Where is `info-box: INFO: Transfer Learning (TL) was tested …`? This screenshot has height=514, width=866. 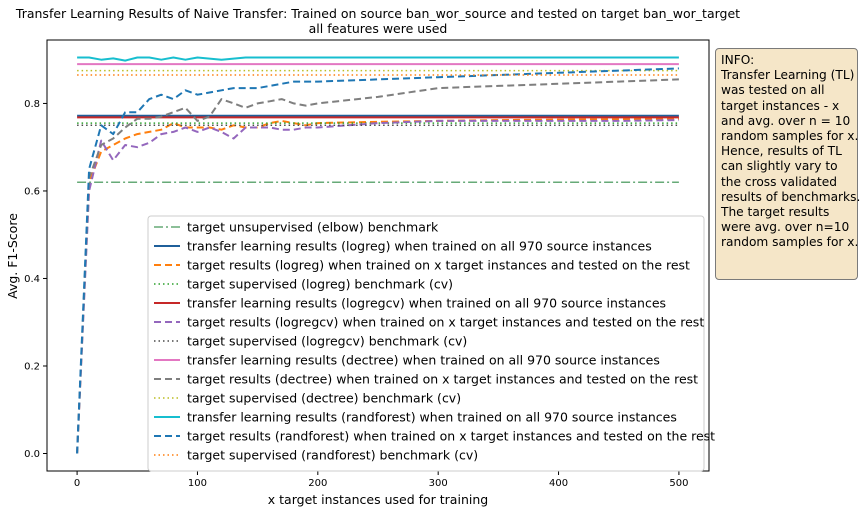 info-box: INFO: Transfer Learning (TL) was tested … is located at coordinates (788, 164).